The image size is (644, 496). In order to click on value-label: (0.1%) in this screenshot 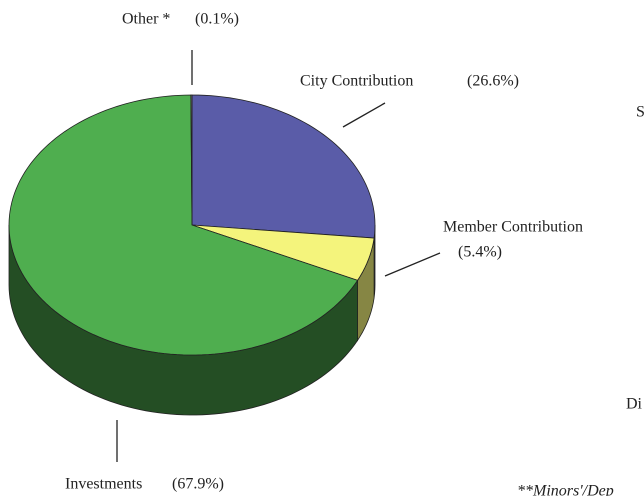, I will do `click(217, 19)`.